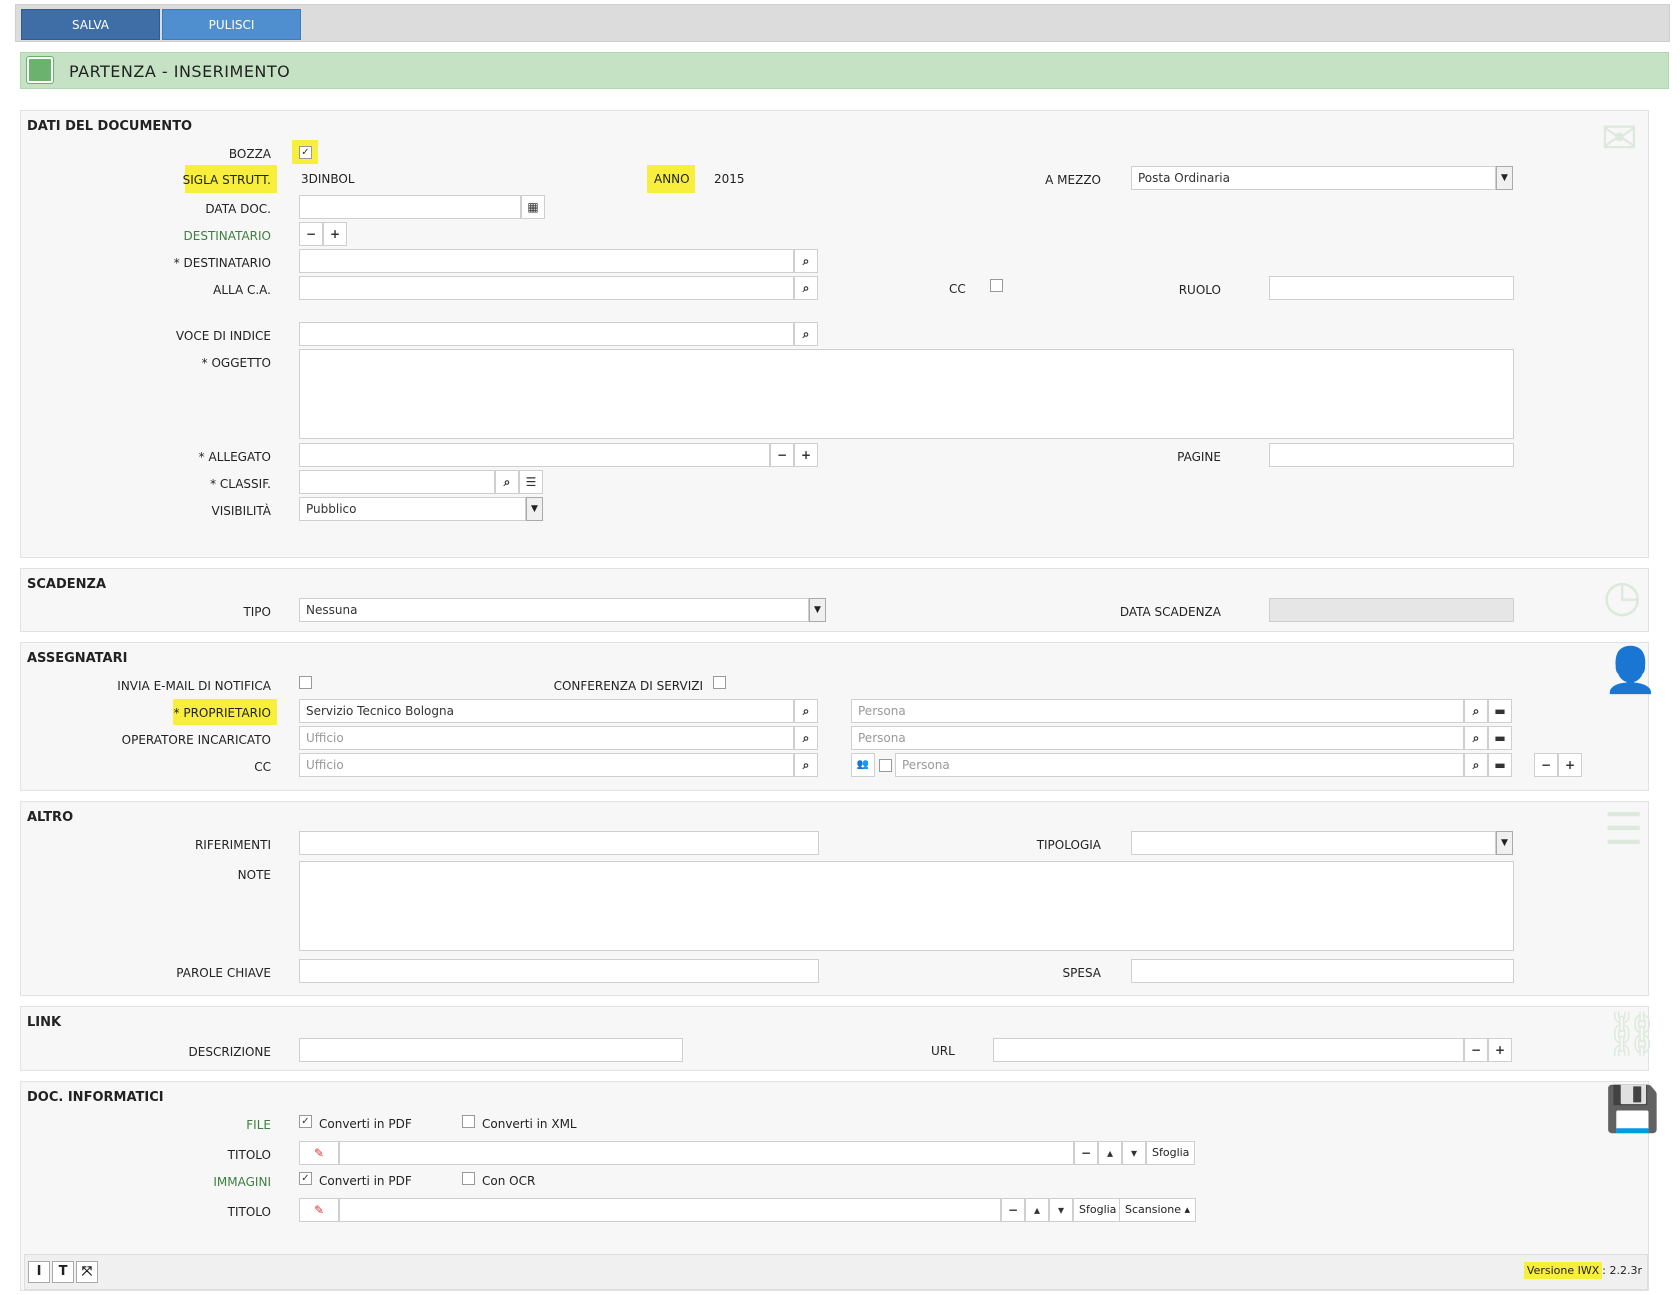 The width and height of the screenshot is (1680, 1295). I want to click on text-cursor-icon: I, so click(39, 1272).